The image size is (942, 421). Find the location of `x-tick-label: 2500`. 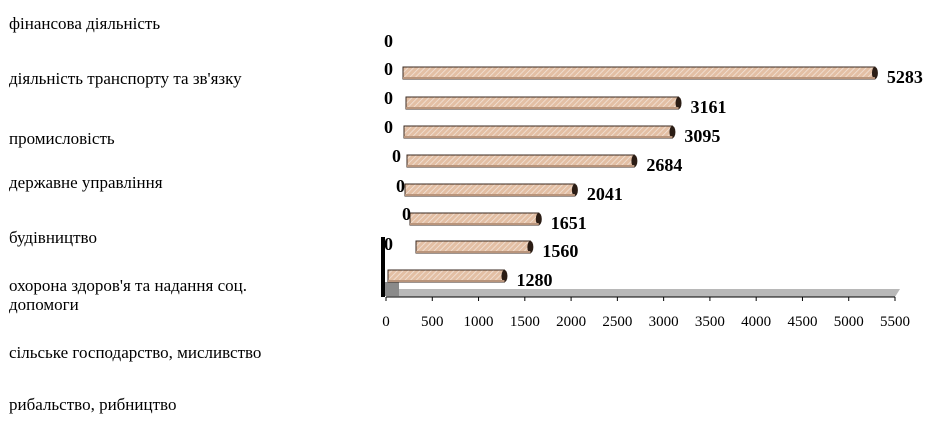

x-tick-label: 2500 is located at coordinates (617, 322).